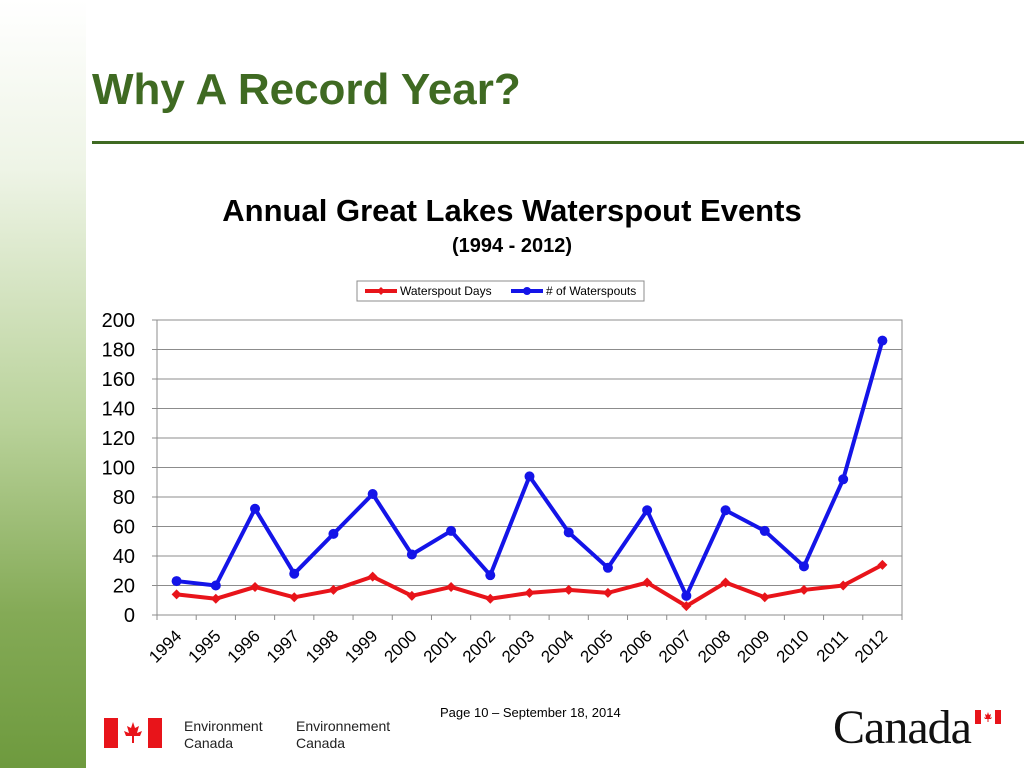  What do you see at coordinates (675, 646) in the screenshot?
I see `x-tick-label: 2007` at bounding box center [675, 646].